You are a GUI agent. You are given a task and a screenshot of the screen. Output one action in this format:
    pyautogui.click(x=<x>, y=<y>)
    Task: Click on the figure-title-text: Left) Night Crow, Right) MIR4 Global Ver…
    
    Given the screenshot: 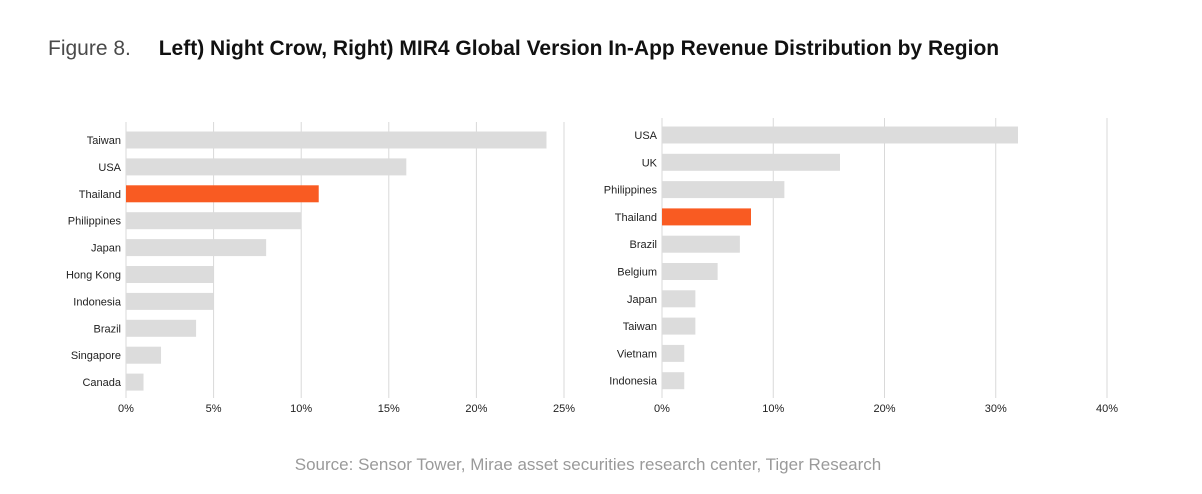 What is the action you would take?
    pyautogui.click(x=579, y=48)
    